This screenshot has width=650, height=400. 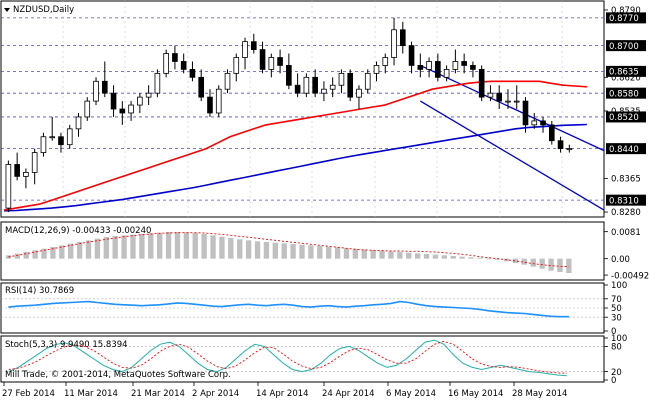 What do you see at coordinates (7, 10) in the screenshot?
I see `dropdown-arrow-icon` at bounding box center [7, 10].